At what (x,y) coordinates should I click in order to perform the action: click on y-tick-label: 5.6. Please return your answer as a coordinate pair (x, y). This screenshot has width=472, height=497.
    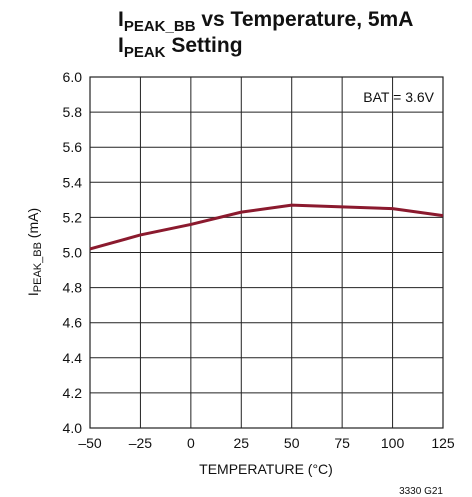
    Looking at the image, I should click on (73, 147).